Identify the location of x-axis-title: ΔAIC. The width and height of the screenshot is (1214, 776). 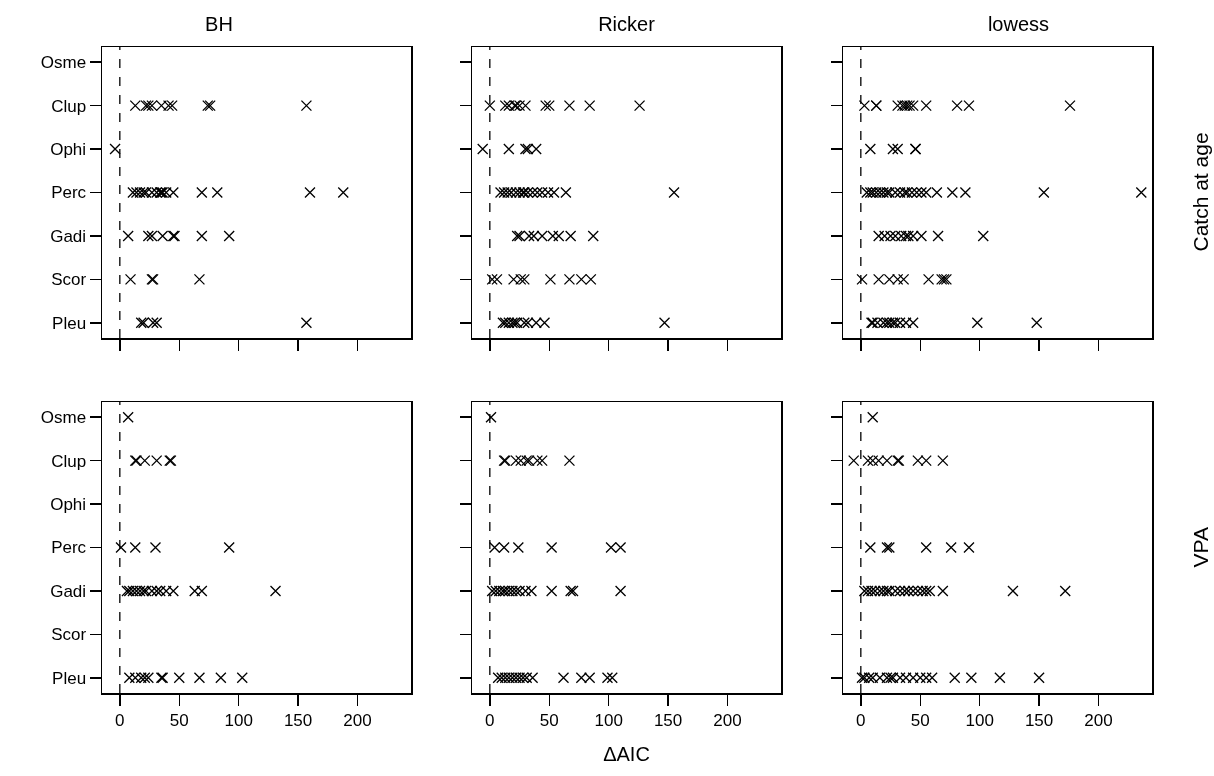
(626, 754).